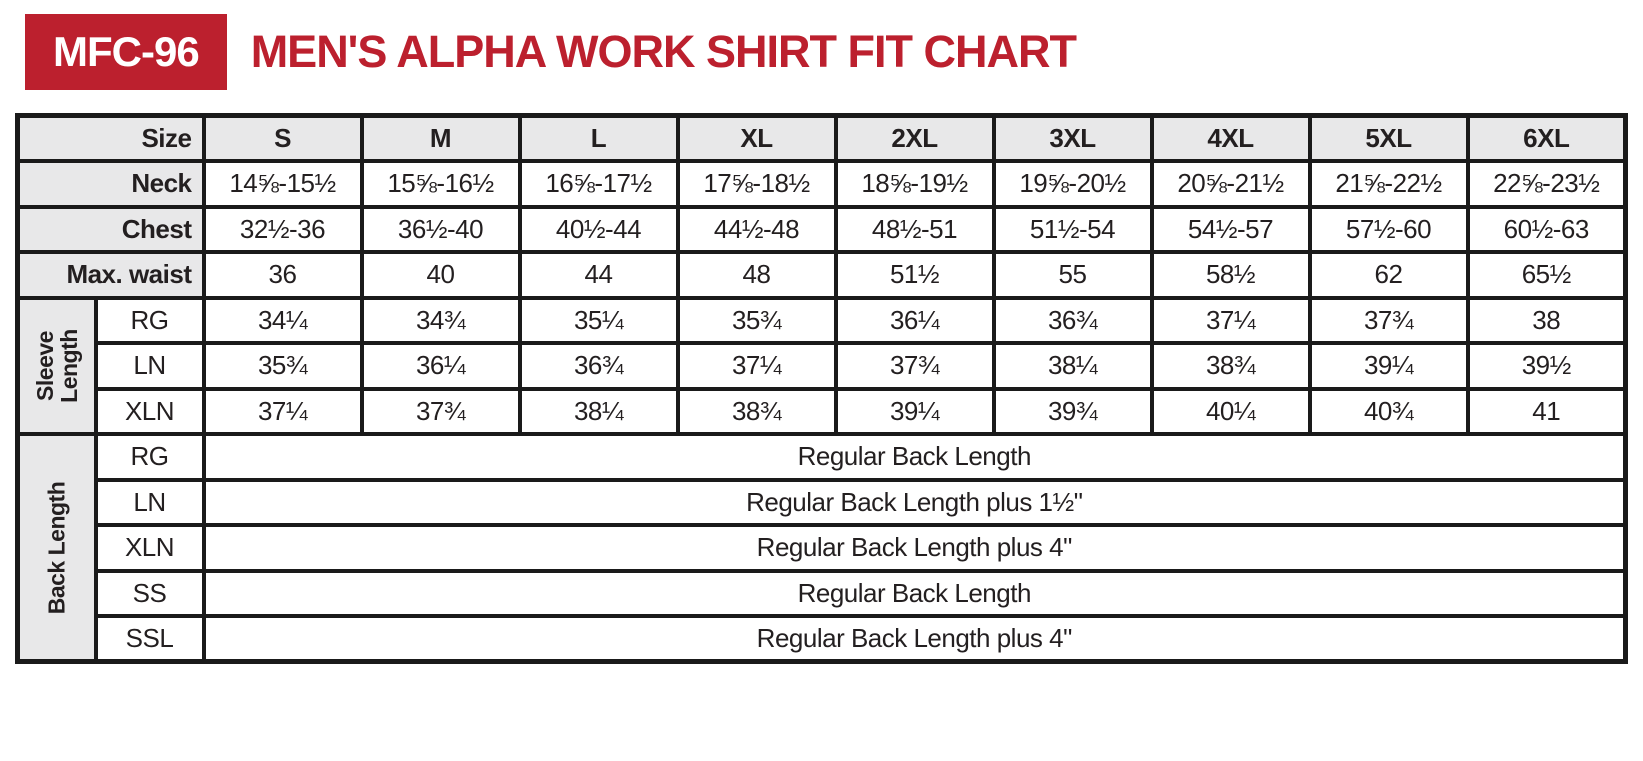 Image resolution: width=1643 pixels, height=761 pixels. What do you see at coordinates (1546, 229) in the screenshot?
I see `chest-value: 60½-63` at bounding box center [1546, 229].